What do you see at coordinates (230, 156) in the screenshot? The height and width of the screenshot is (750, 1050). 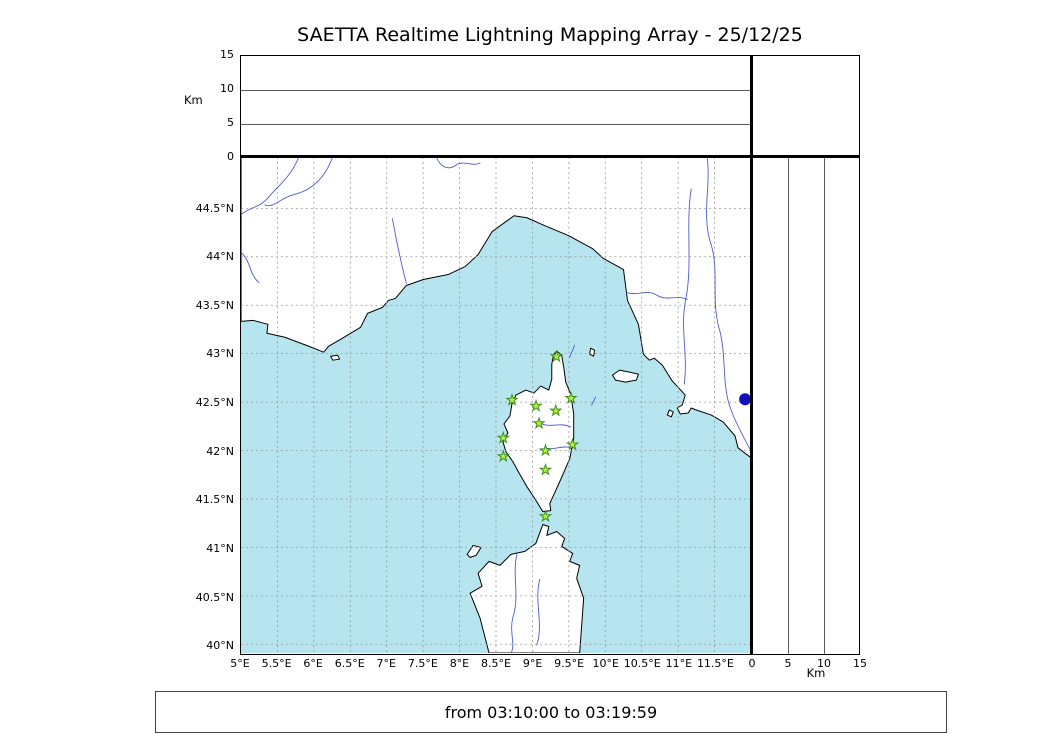 I see `altitude-tick-label-left: 0` at bounding box center [230, 156].